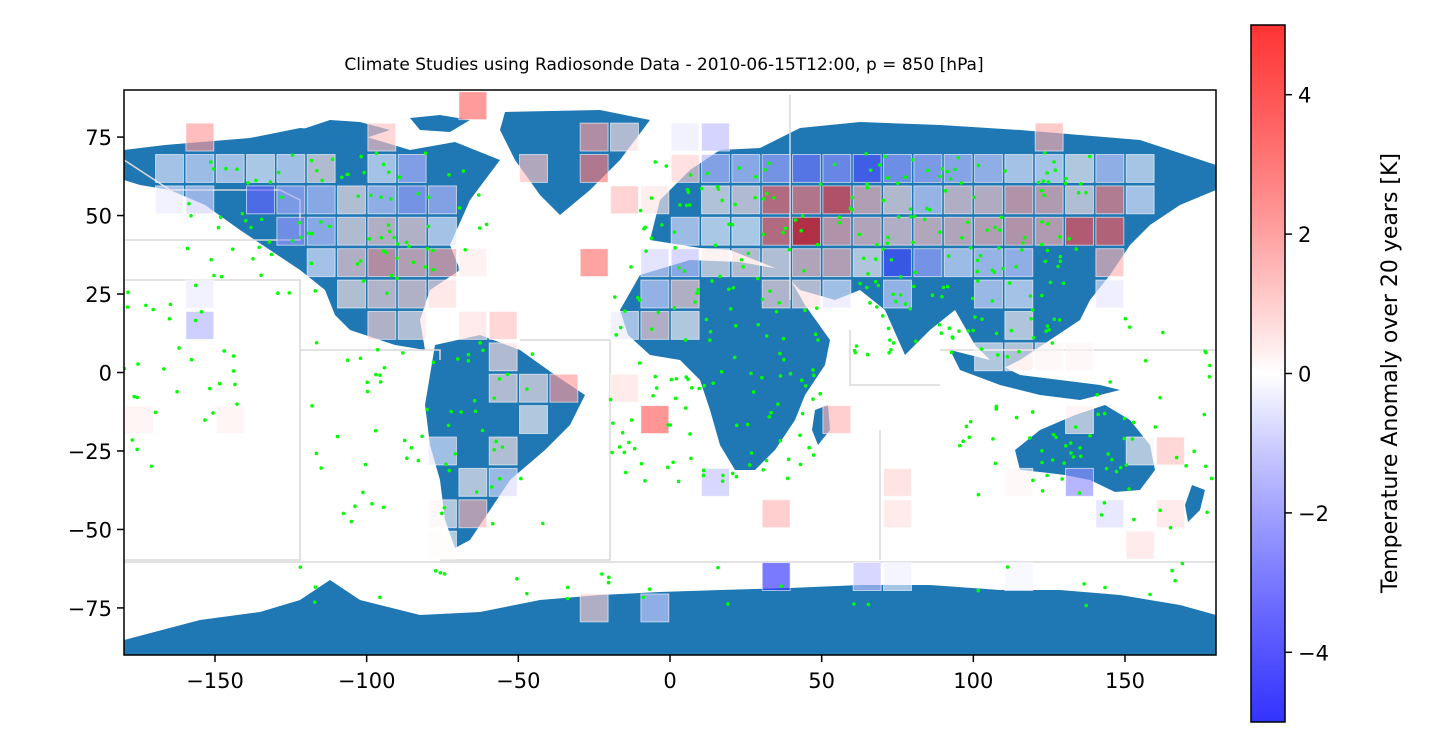 This screenshot has height=747, width=1433. Describe the element at coordinates (1125, 681) in the screenshot. I see `x-tick-label: 150` at that location.